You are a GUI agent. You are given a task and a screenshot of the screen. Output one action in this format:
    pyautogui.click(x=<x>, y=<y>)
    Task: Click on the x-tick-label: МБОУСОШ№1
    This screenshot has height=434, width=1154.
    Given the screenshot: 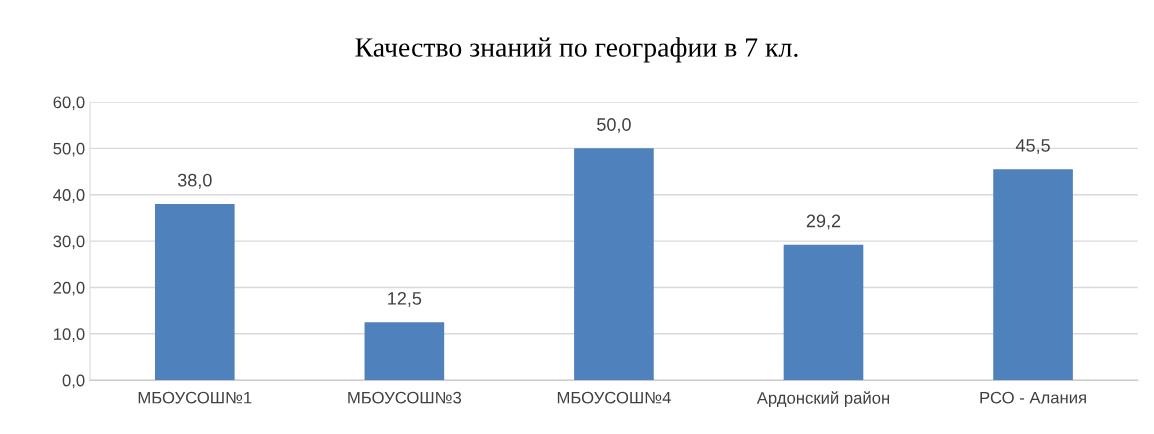 What is the action you would take?
    pyautogui.click(x=195, y=397)
    